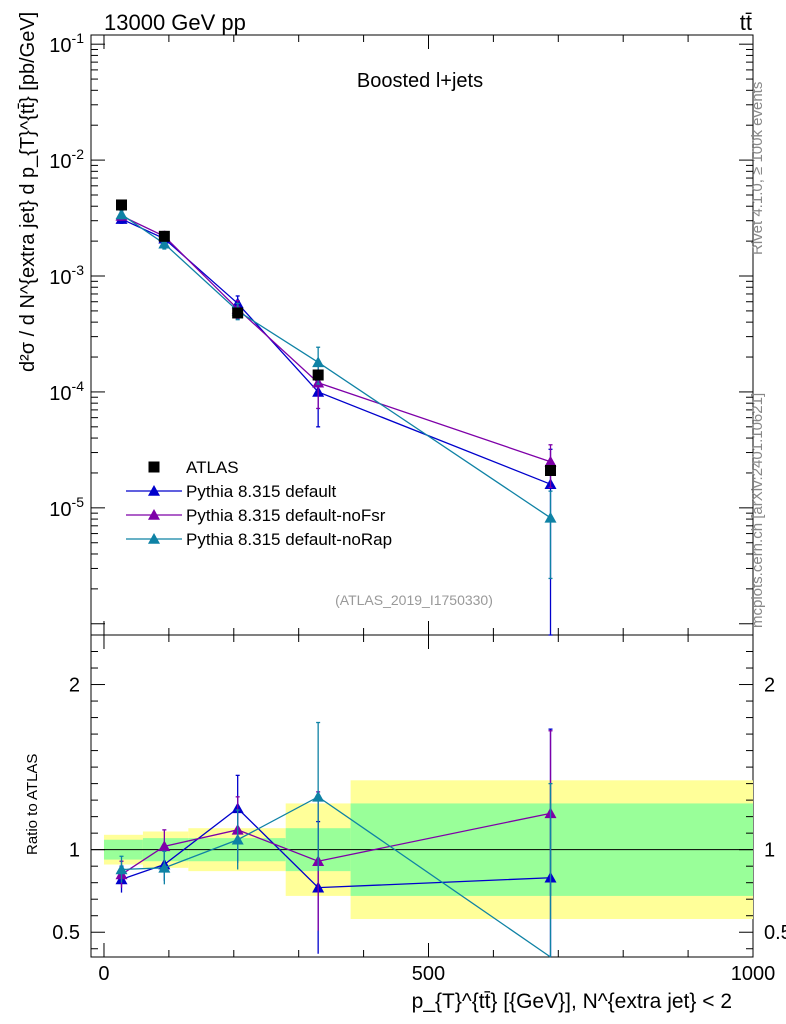 This screenshot has height=1024, width=786. What do you see at coordinates (769, 851) in the screenshot?
I see `ratio-y-tick-label-right: 1` at bounding box center [769, 851].